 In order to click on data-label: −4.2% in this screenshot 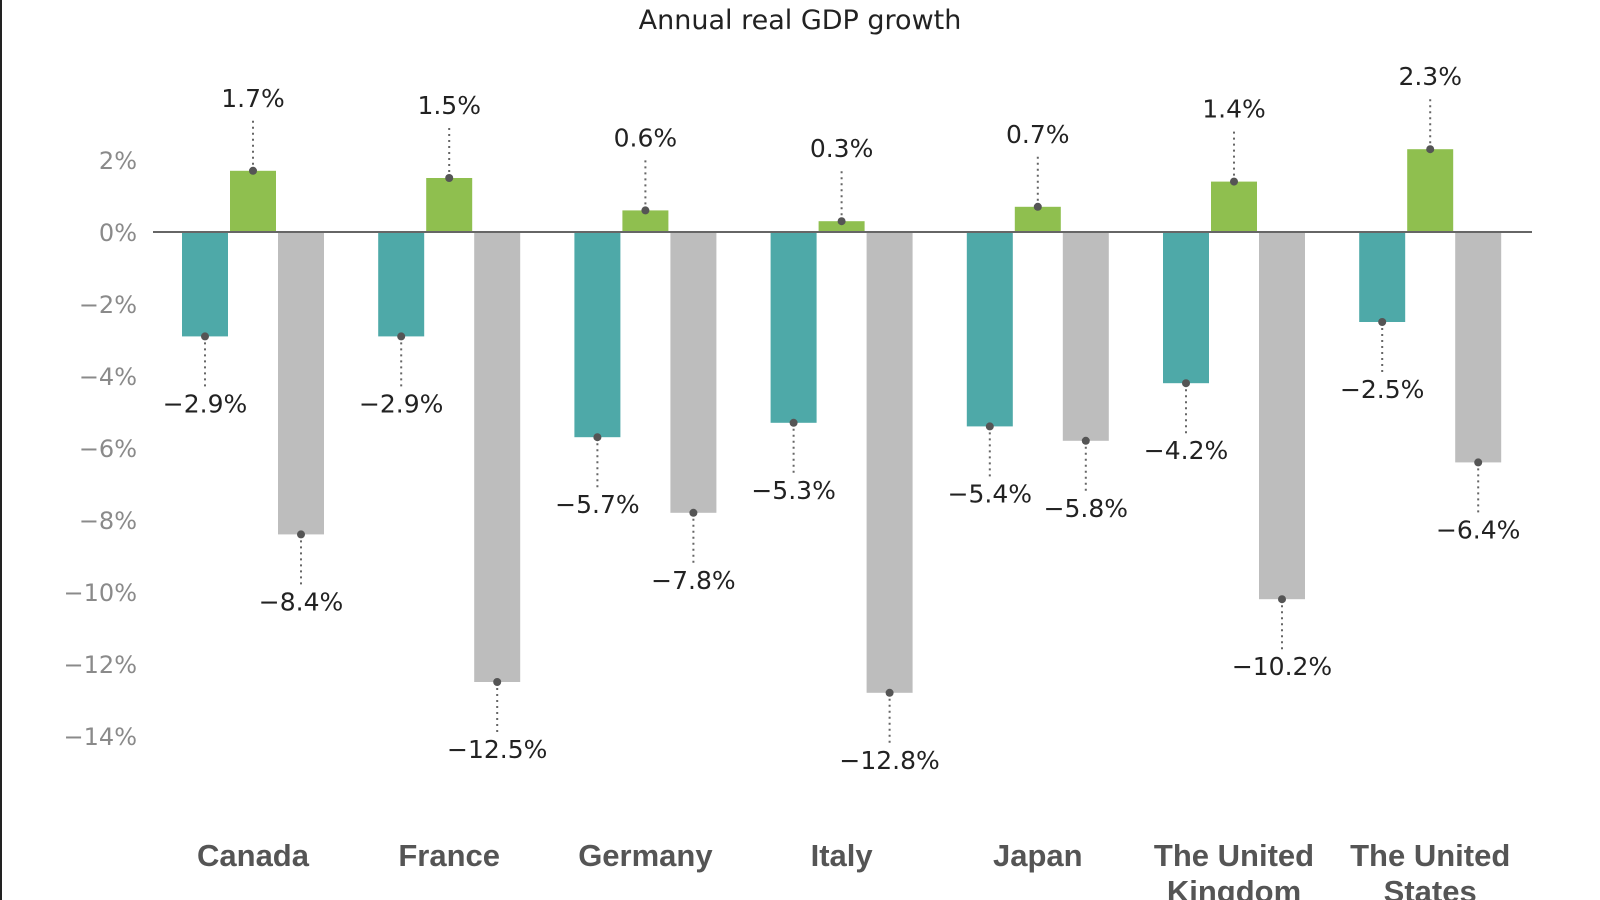, I will do `click(1186, 450)`.